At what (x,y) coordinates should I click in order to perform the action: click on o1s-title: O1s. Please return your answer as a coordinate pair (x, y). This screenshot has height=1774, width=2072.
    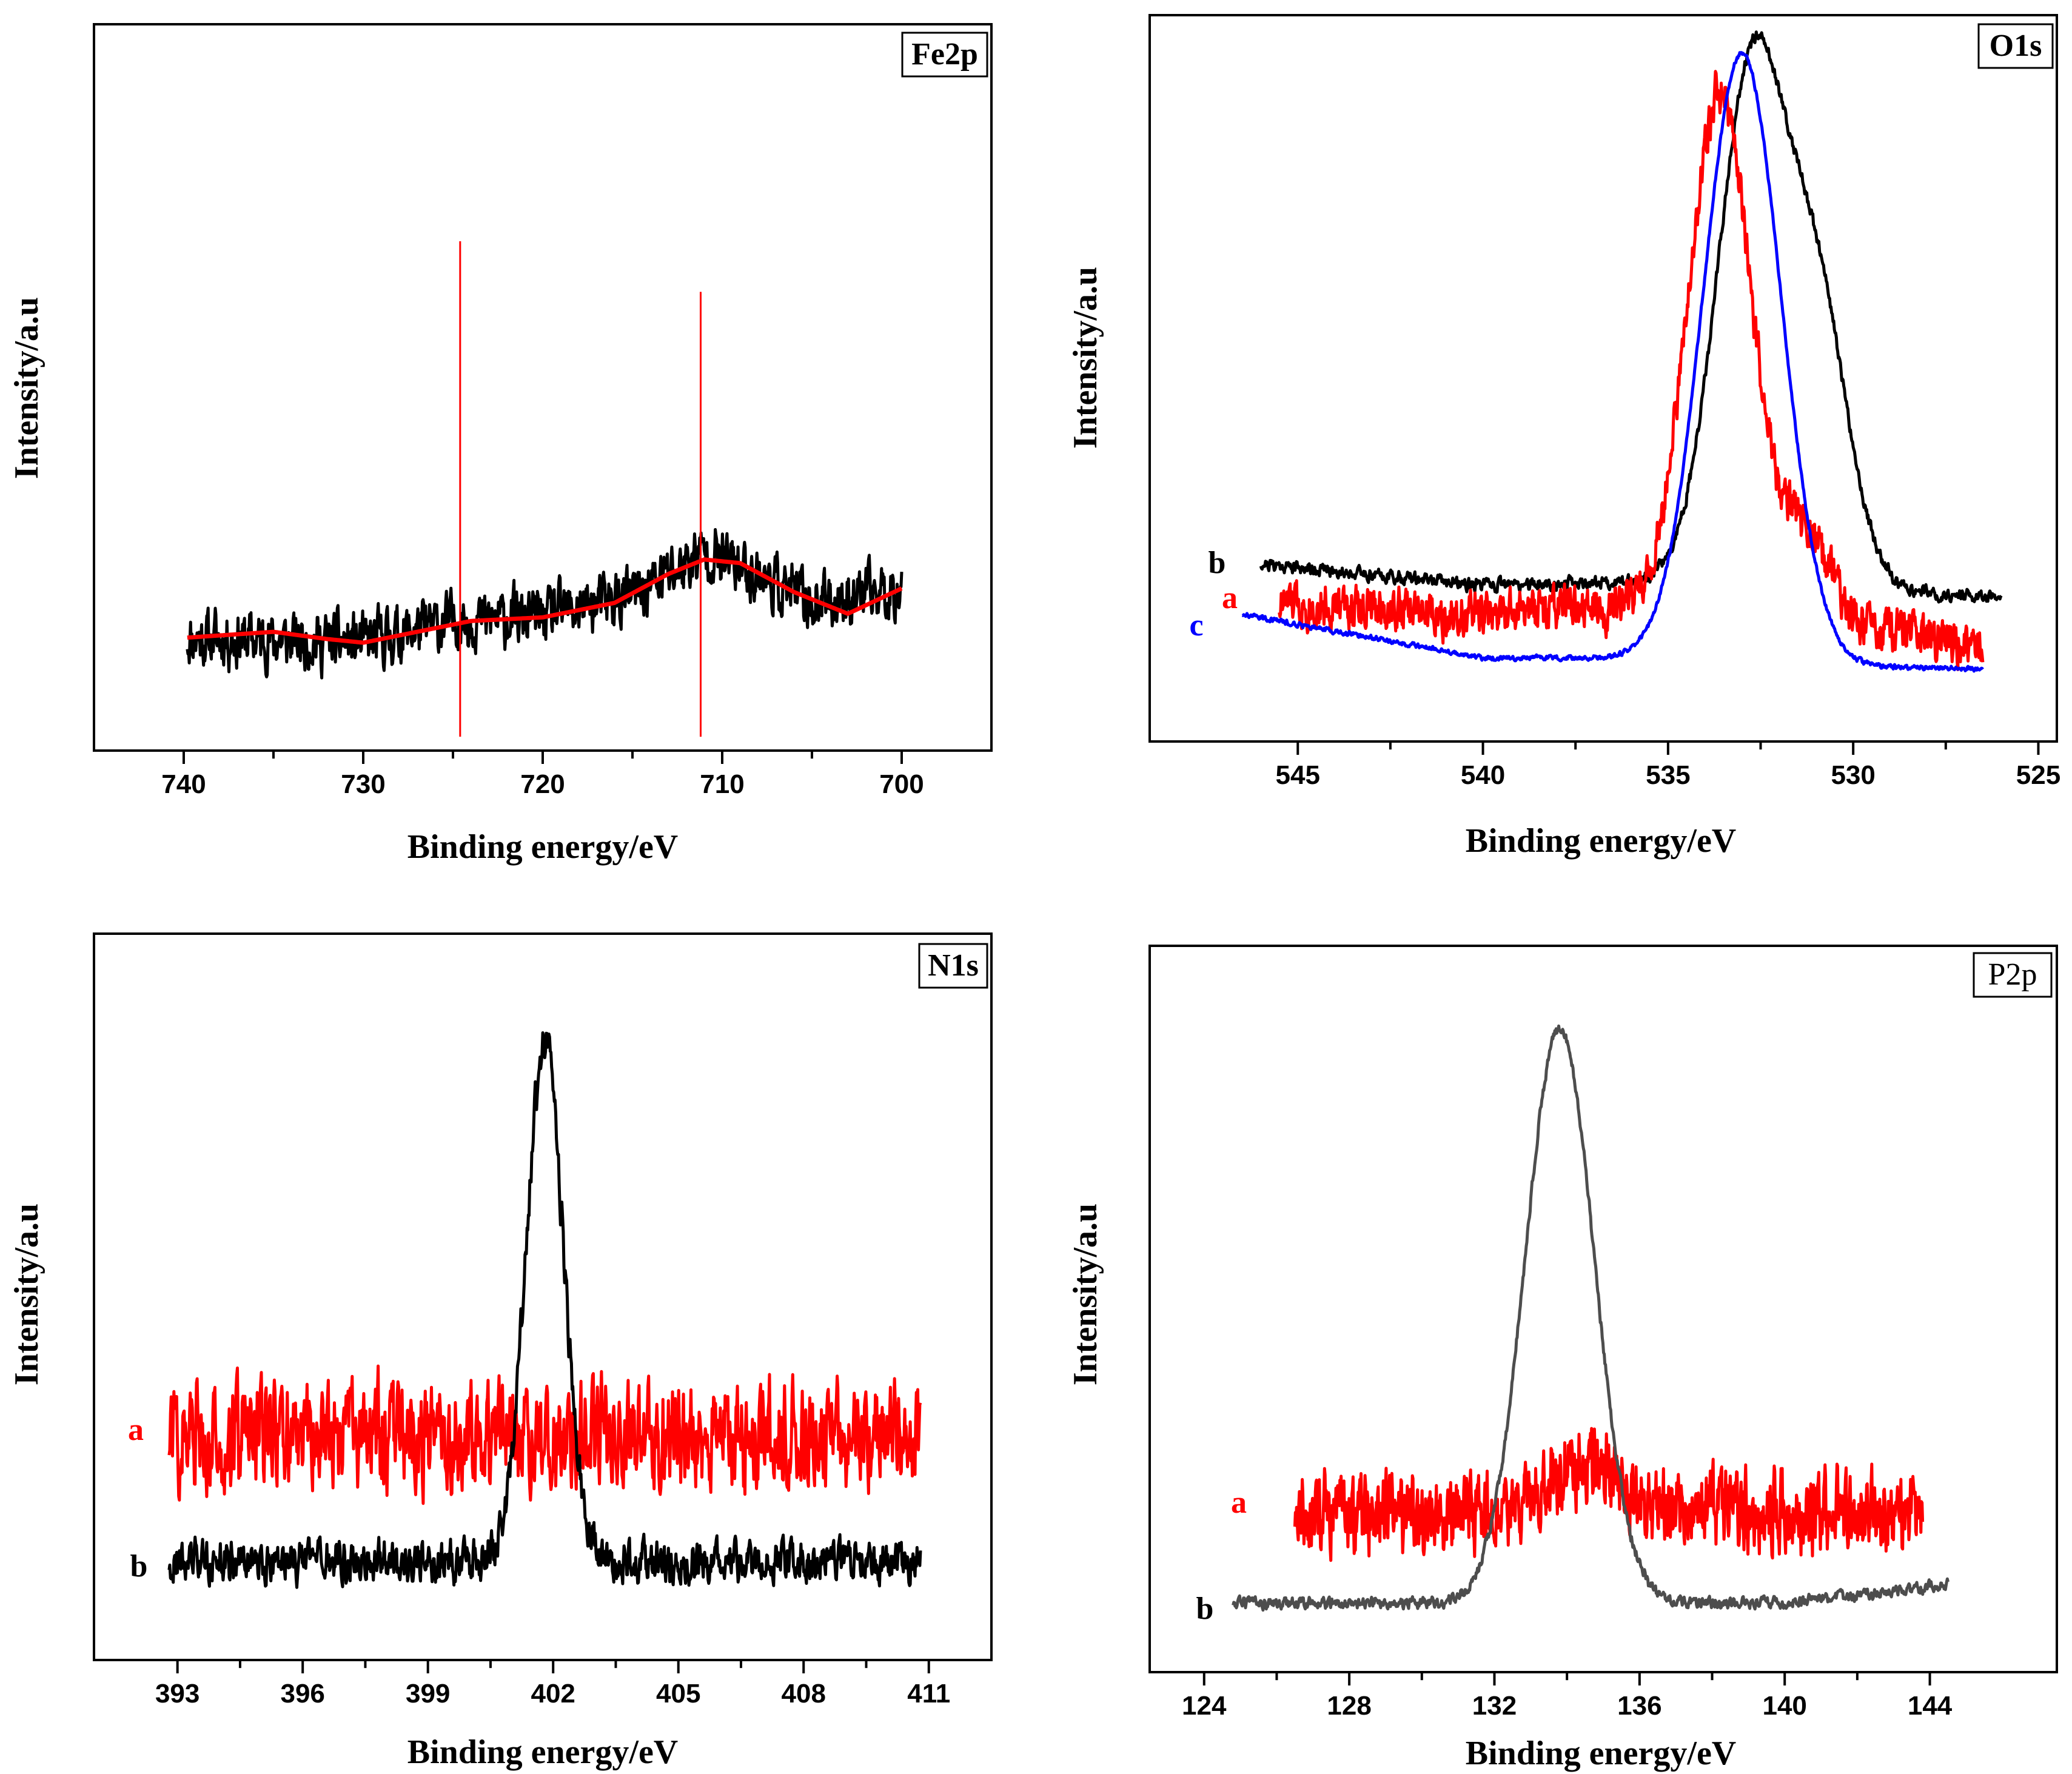
    Looking at the image, I should click on (2016, 45).